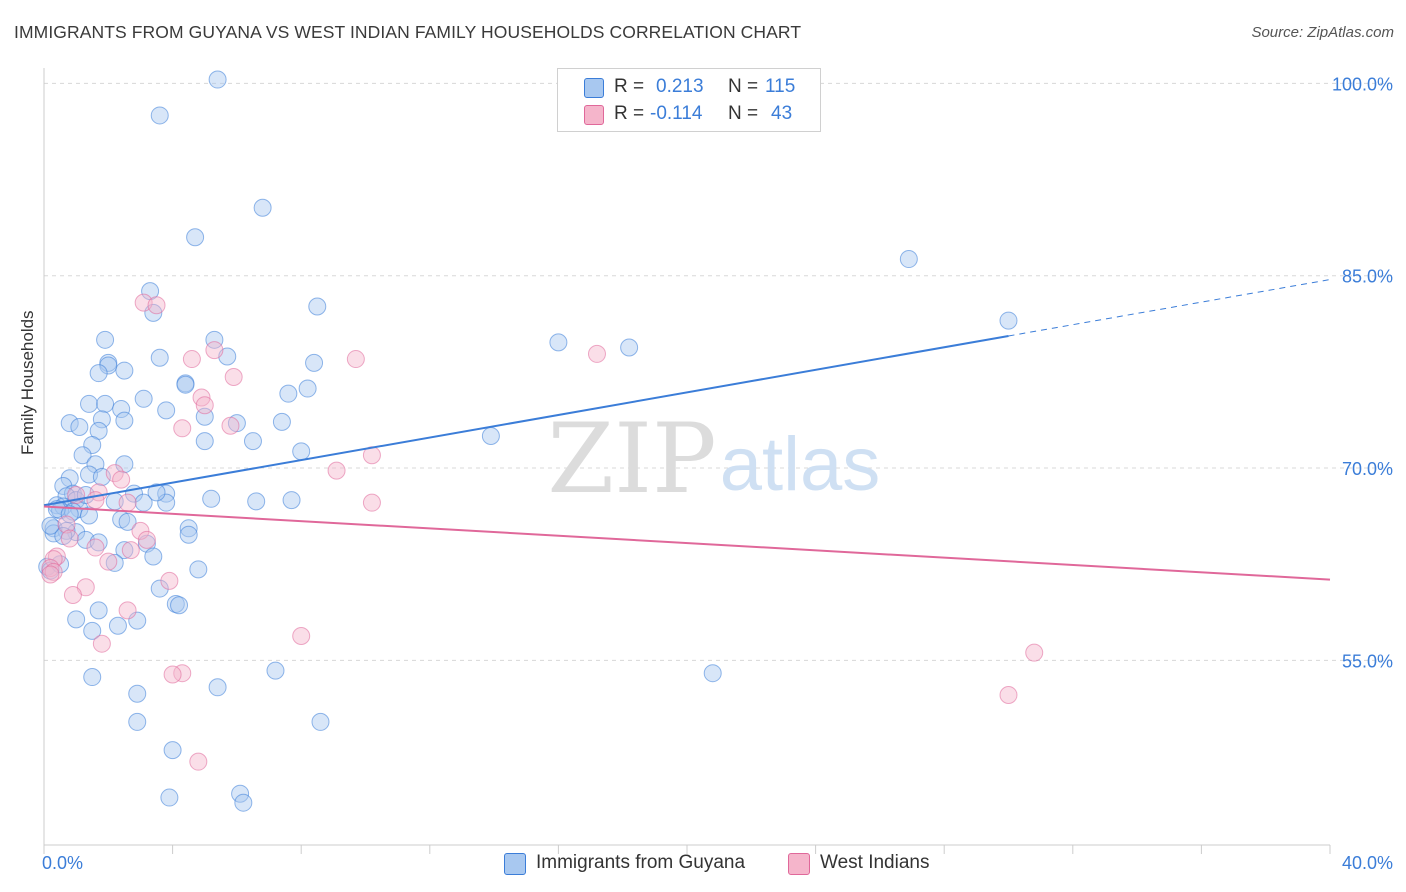 The height and width of the screenshot is (892, 1406). I want to click on y-tick-label: 70.0%, so click(1367, 469).